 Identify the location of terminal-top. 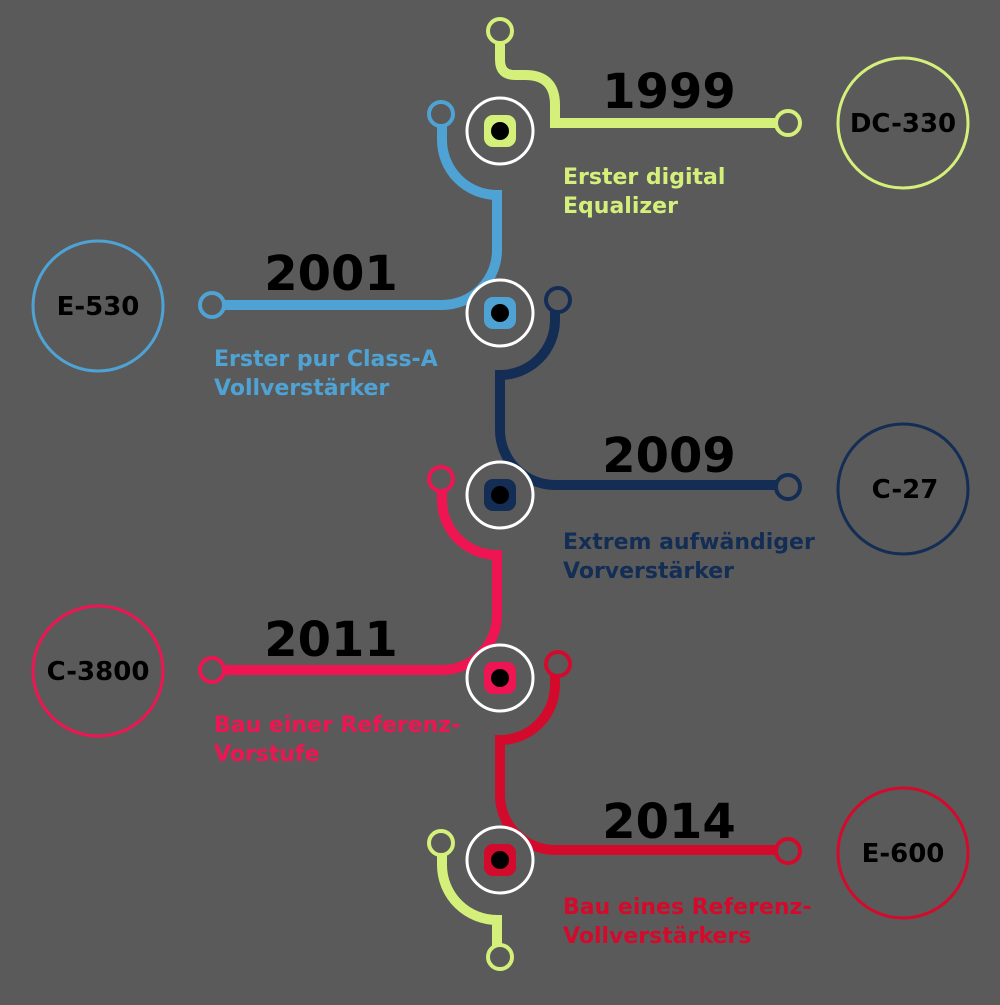
(500, 31).